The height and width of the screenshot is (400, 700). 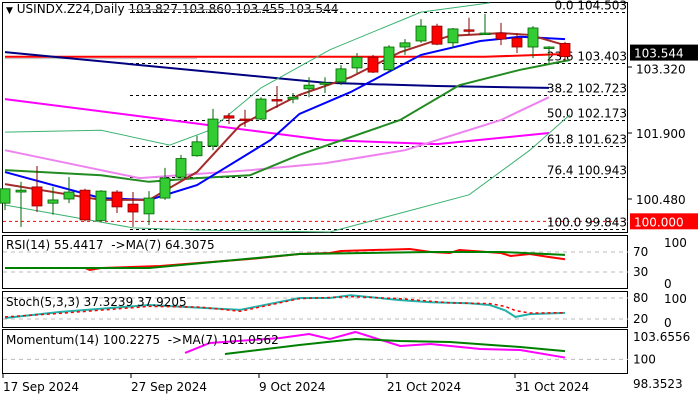 What do you see at coordinates (70, 9) in the screenshot?
I see `symbol-label: USINDX.Z24,Daily` at bounding box center [70, 9].